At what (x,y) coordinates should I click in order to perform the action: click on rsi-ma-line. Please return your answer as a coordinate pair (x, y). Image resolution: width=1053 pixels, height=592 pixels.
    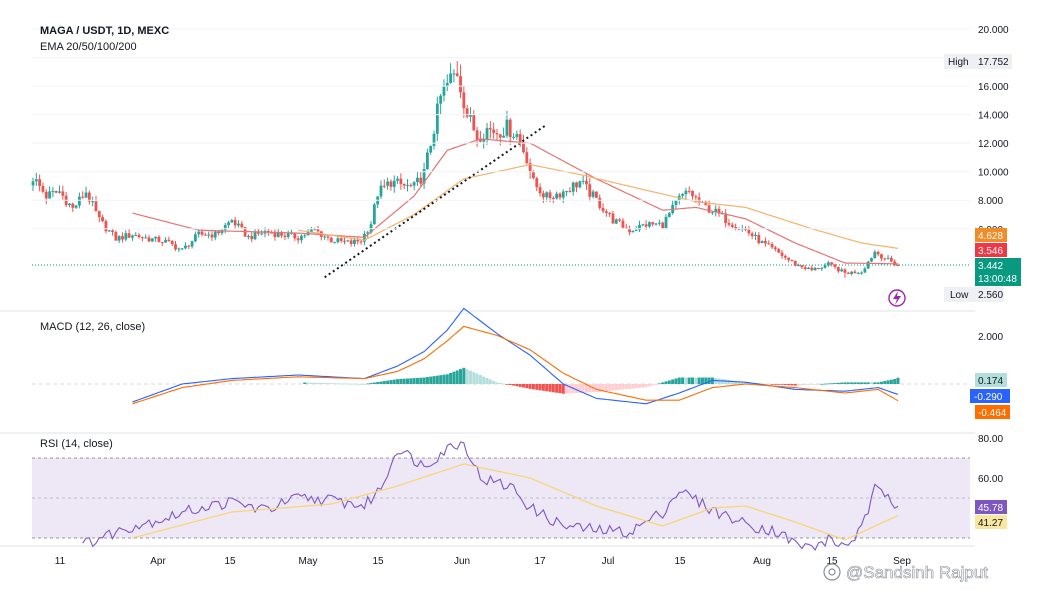
    Looking at the image, I should click on (515, 502).